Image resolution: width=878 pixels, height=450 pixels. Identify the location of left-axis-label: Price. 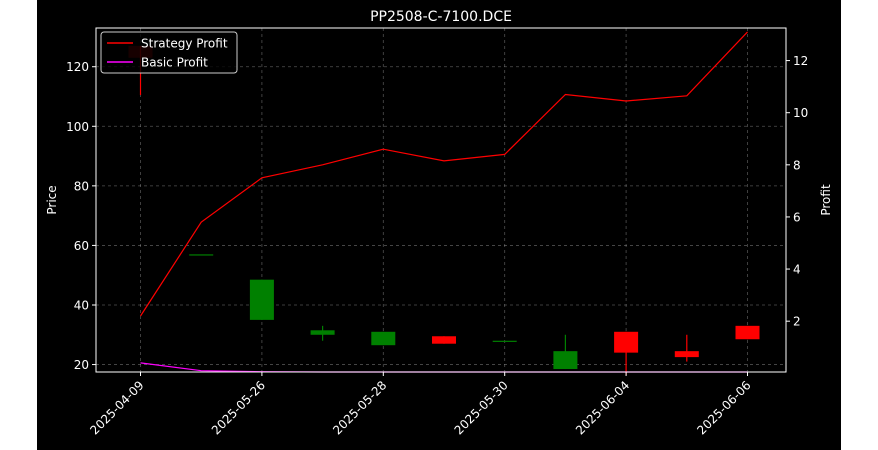
(52, 199).